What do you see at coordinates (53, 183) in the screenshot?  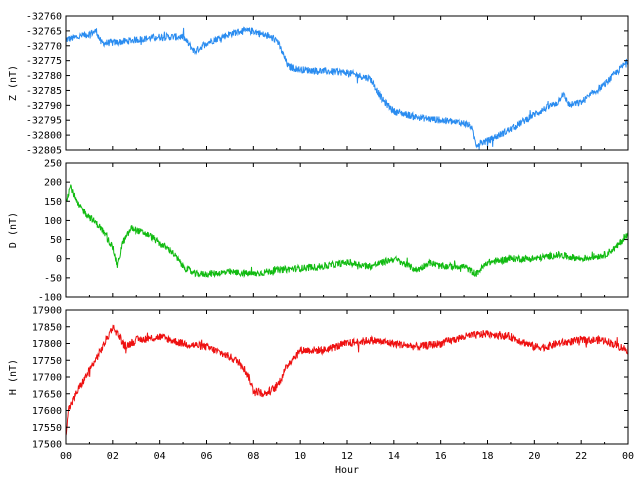 I see `y-tick-label: 200` at bounding box center [53, 183].